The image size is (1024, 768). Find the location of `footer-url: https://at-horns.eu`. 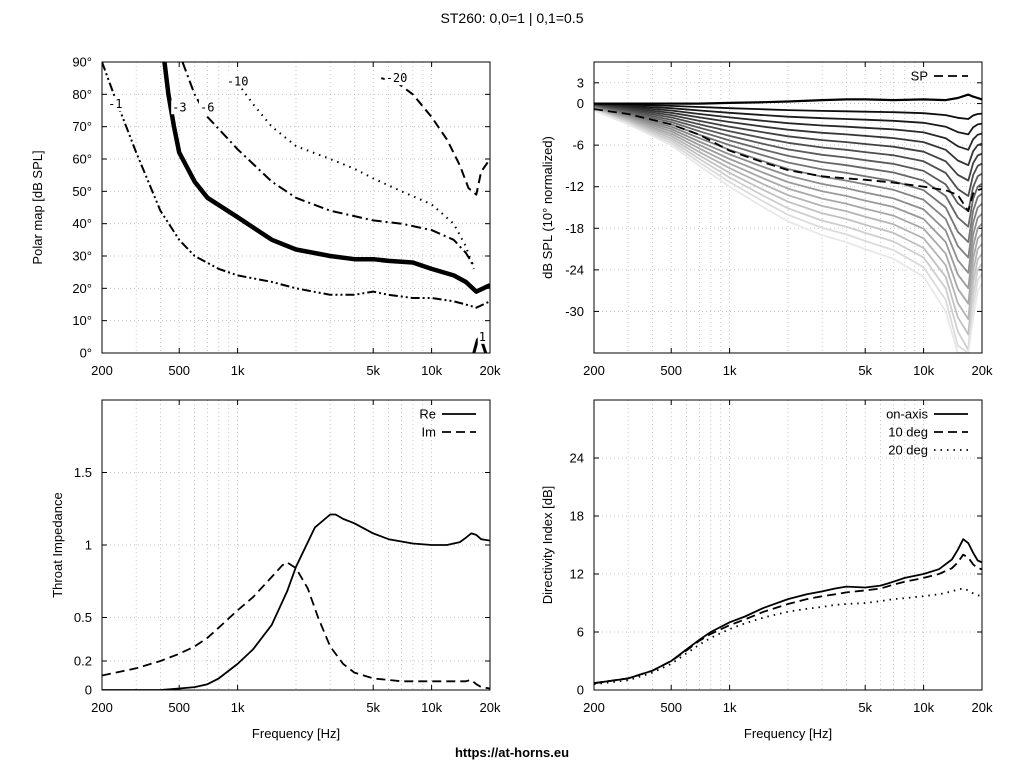

footer-url: https://at-horns.eu is located at coordinates (512, 752).